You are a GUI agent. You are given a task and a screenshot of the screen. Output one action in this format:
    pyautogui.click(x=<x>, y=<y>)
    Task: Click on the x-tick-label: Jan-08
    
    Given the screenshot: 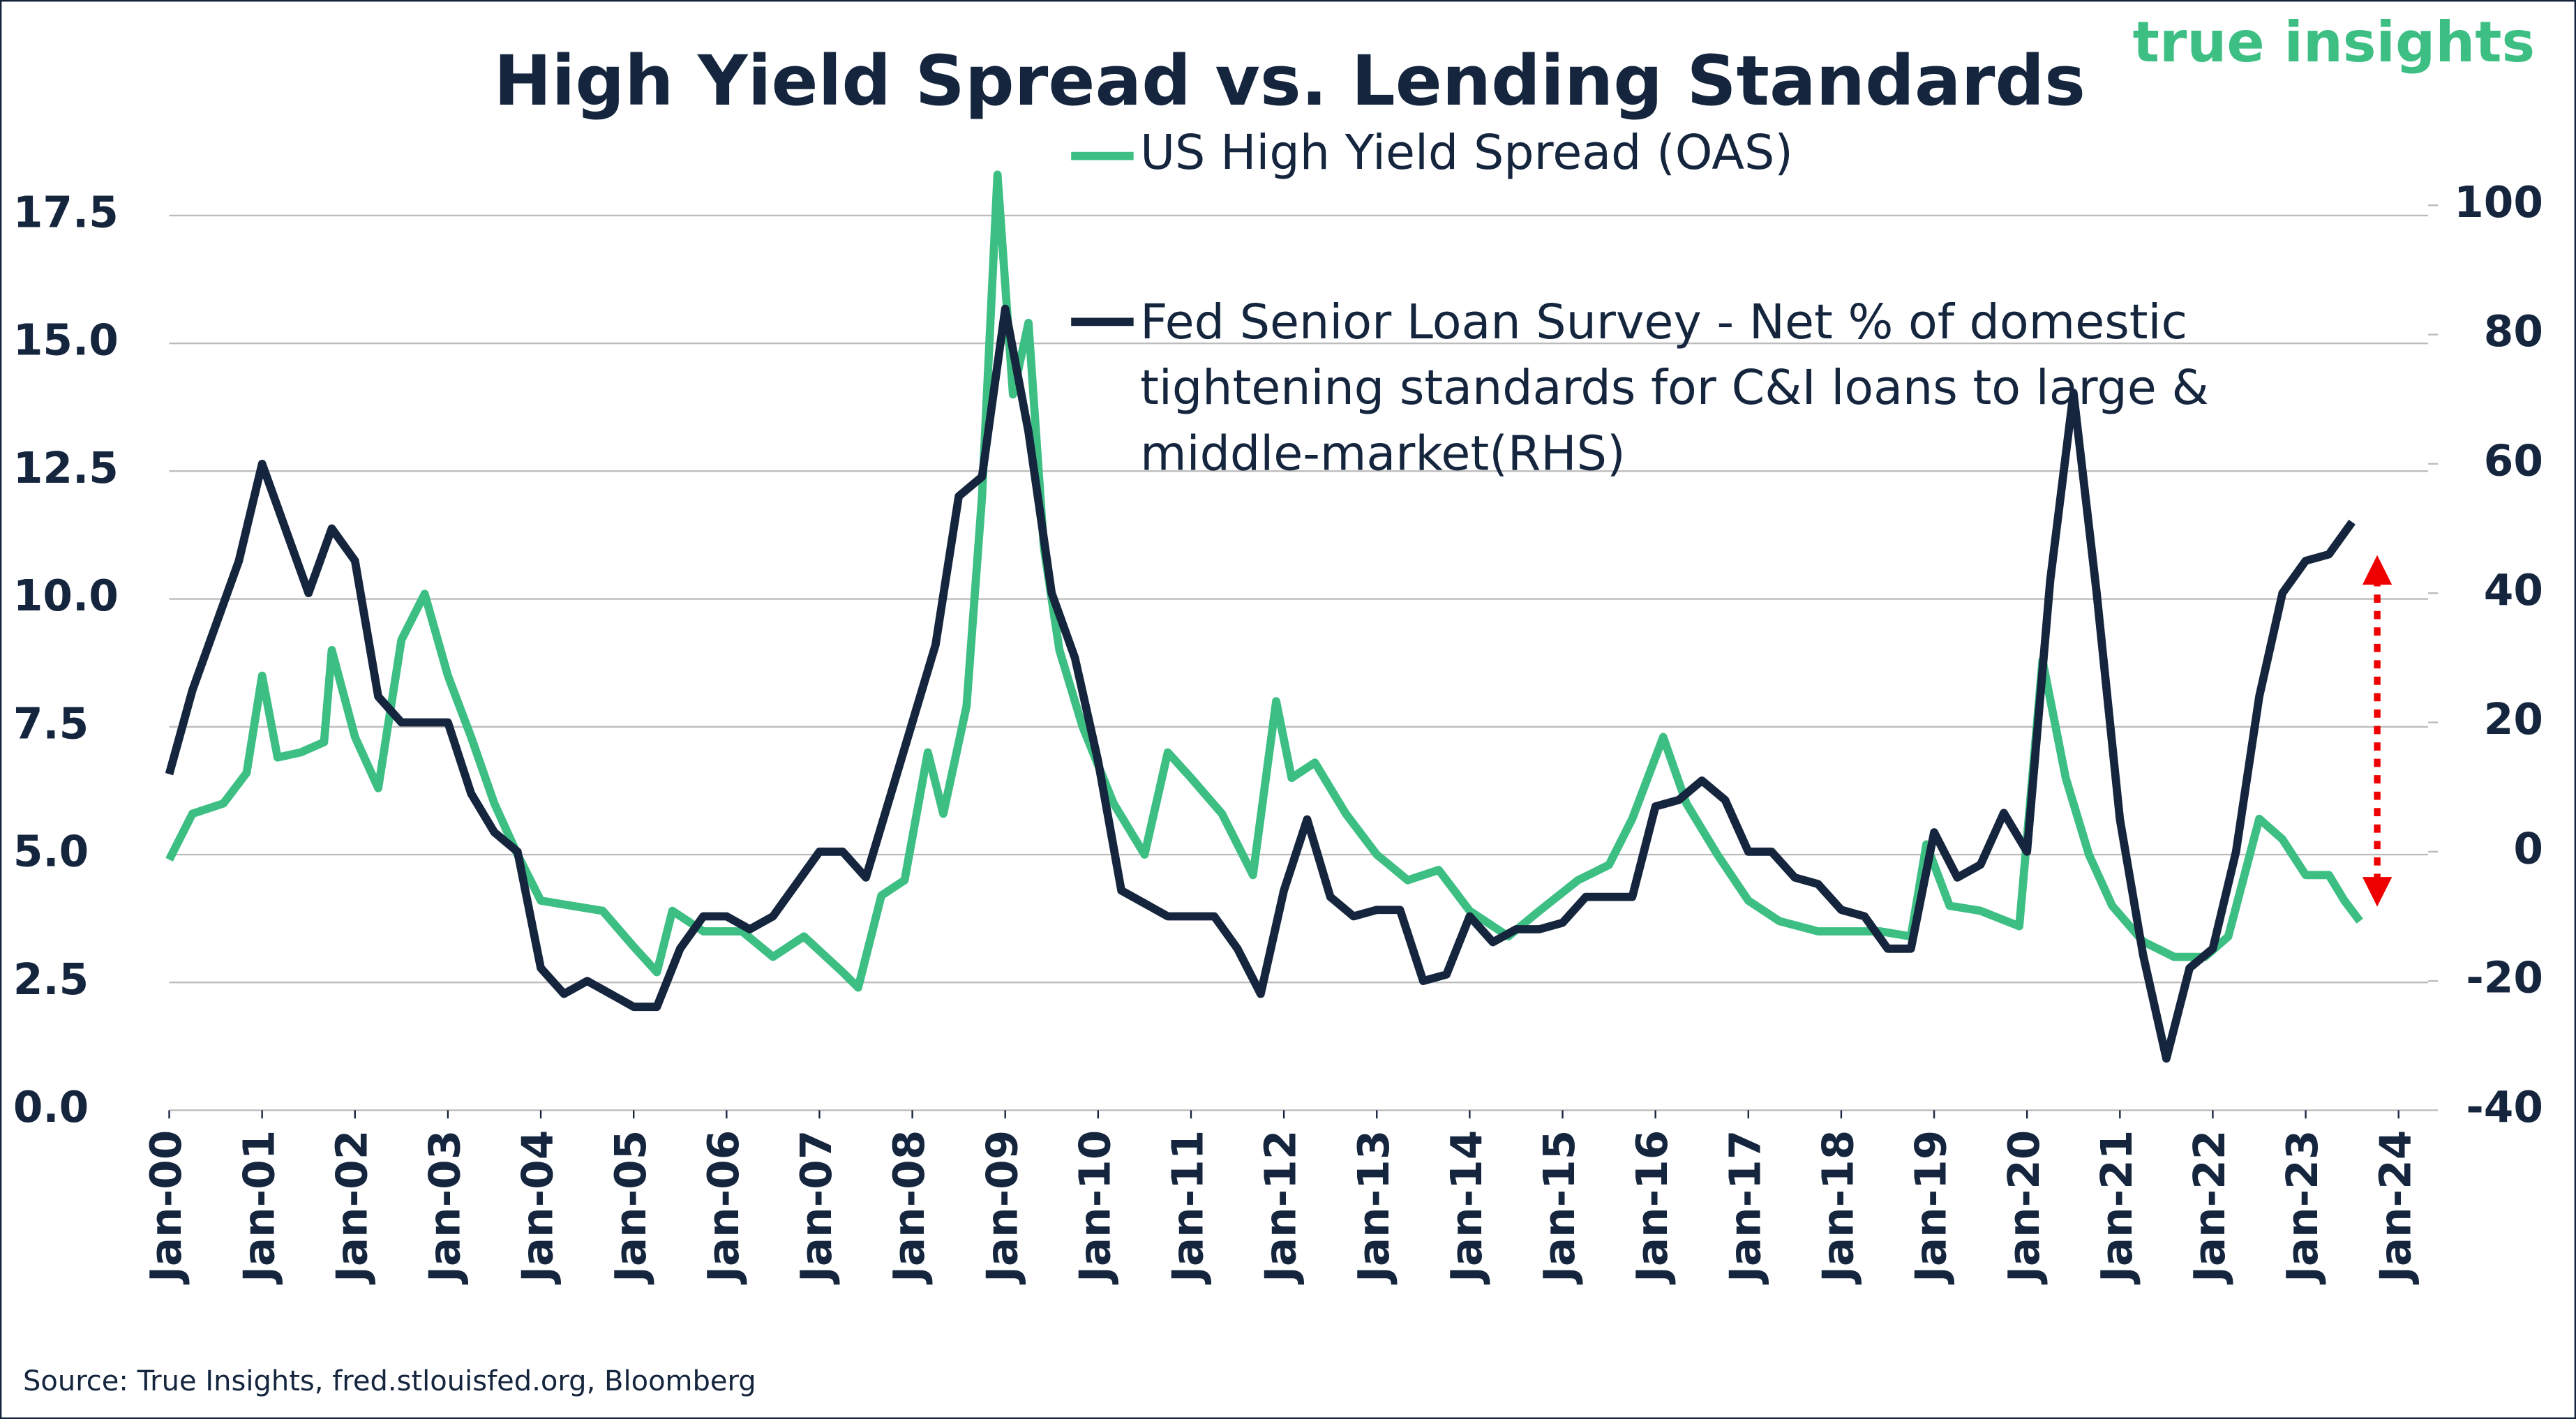 What is the action you would take?
    pyautogui.click(x=909, y=1207)
    